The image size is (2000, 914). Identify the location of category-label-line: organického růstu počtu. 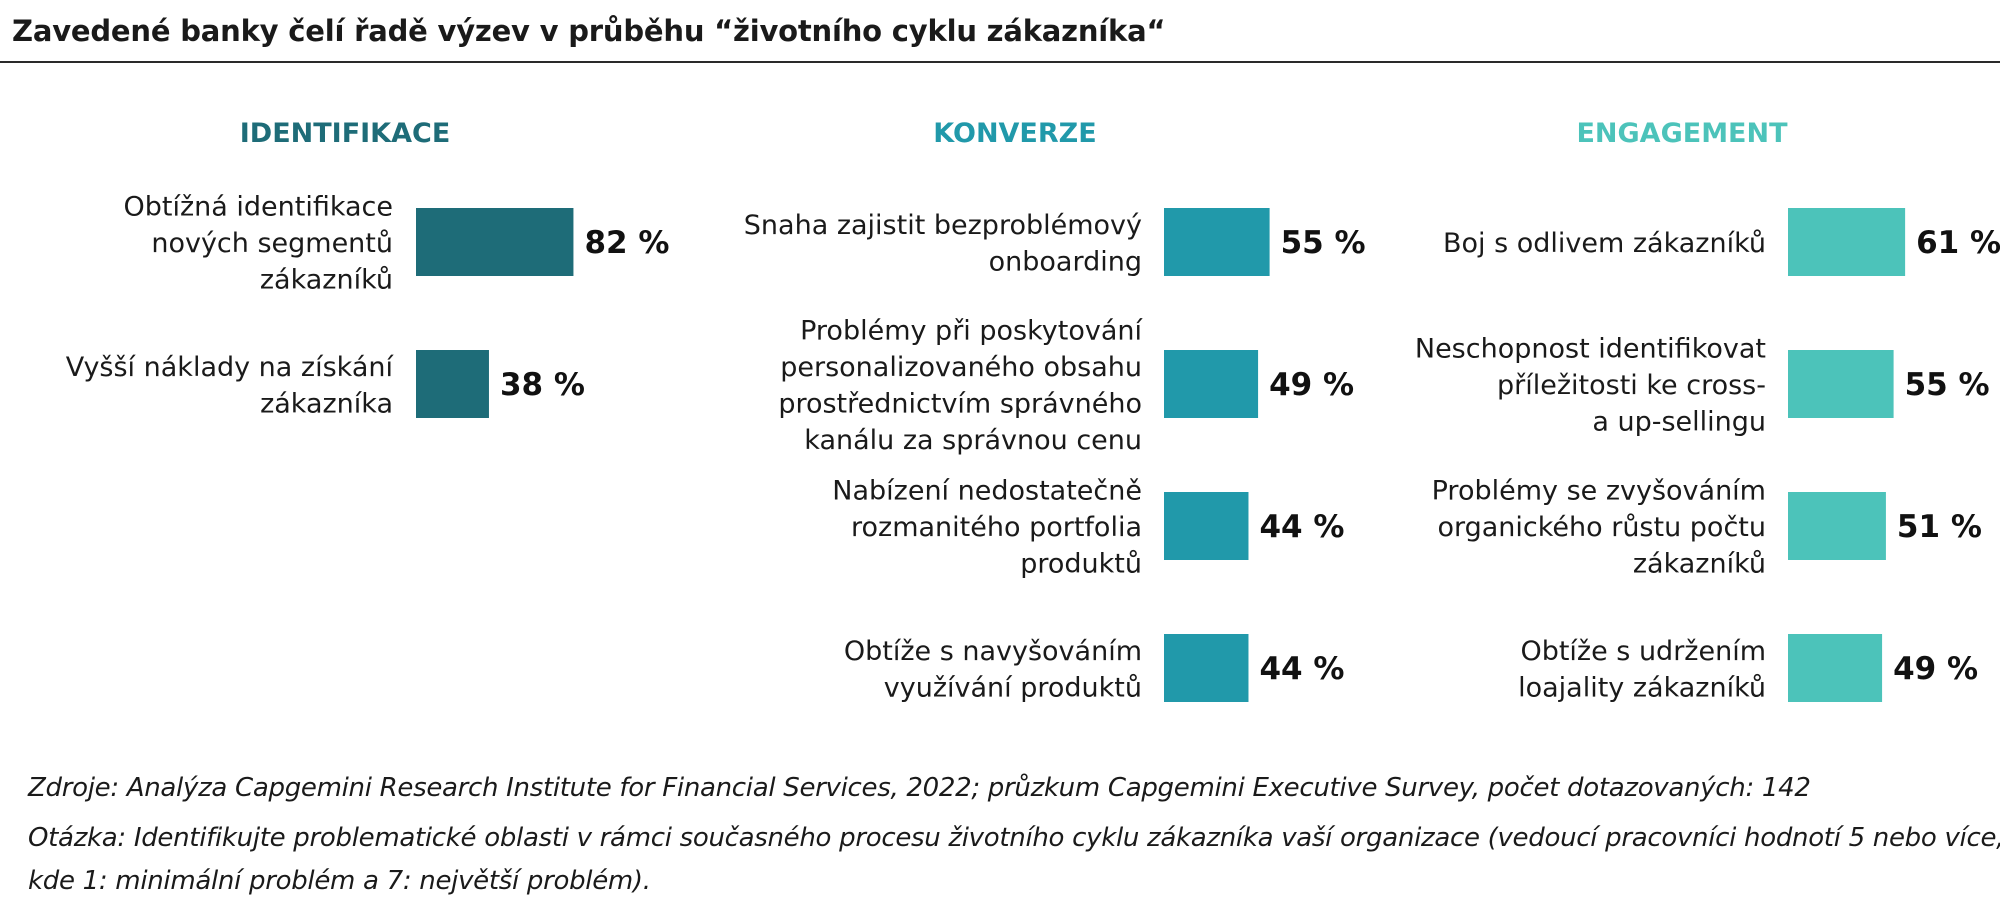
(1601, 527).